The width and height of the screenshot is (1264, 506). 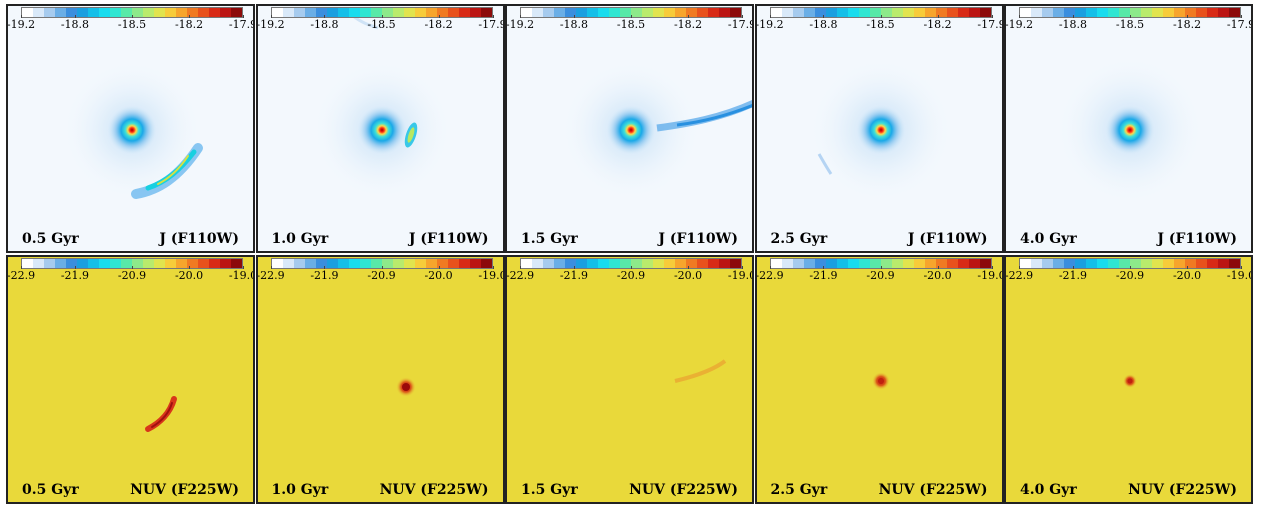 What do you see at coordinates (880, 263) in the screenshot?
I see `colorbar` at bounding box center [880, 263].